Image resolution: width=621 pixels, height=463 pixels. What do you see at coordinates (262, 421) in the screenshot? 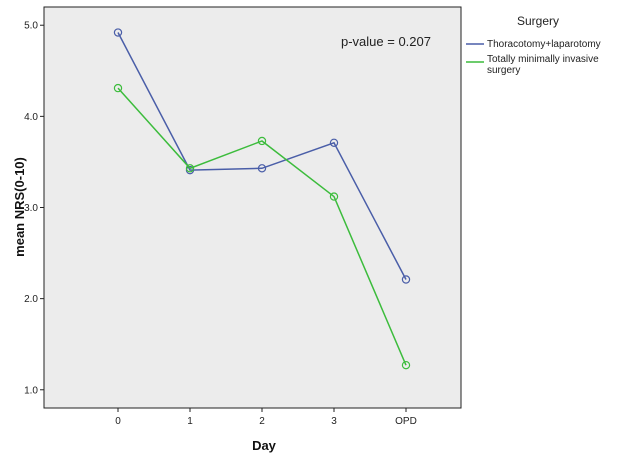
I see `x-tick-label: 2` at bounding box center [262, 421].